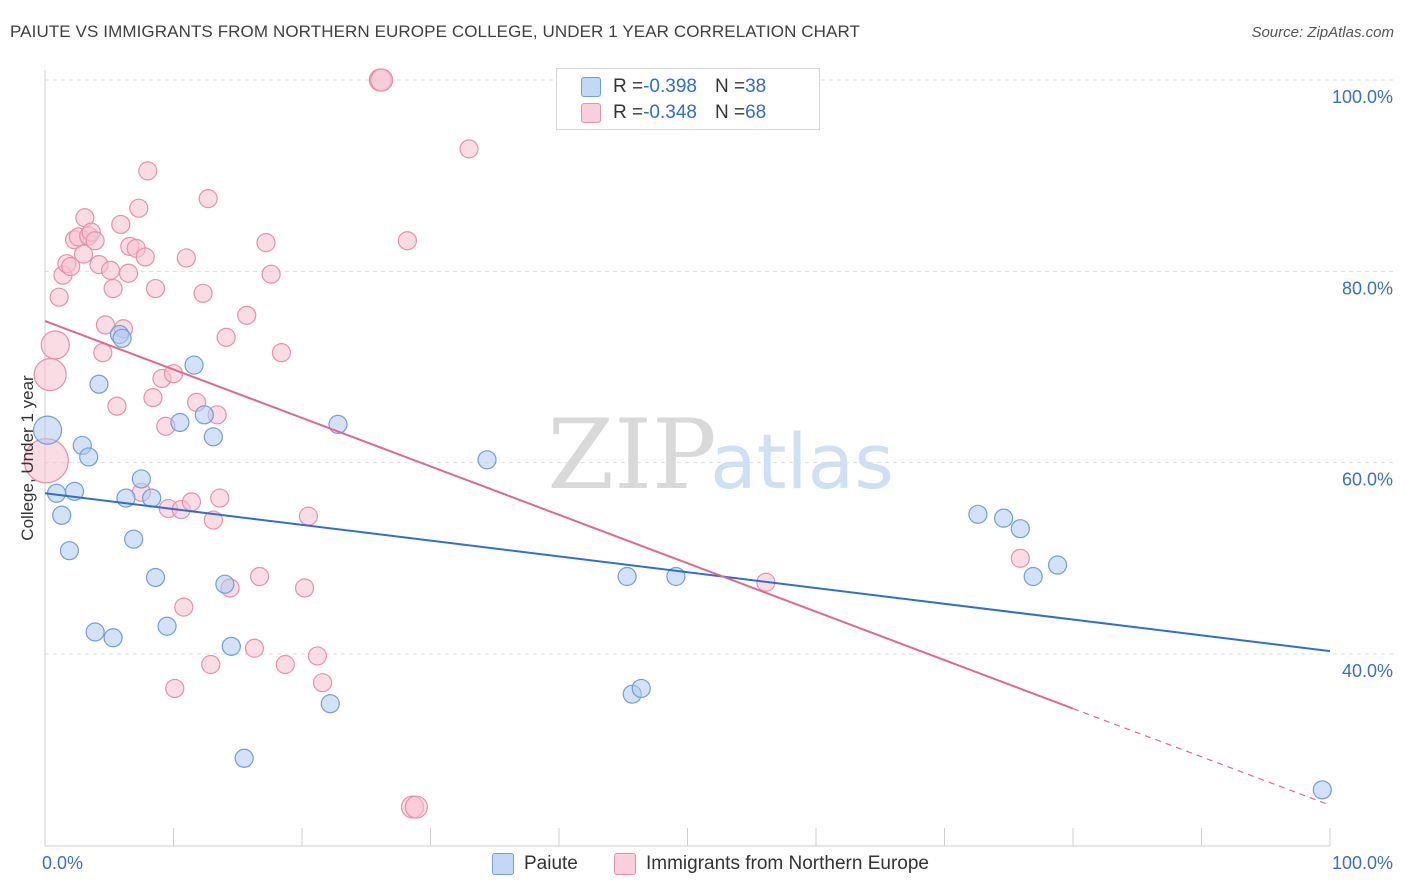 This screenshot has height=892, width=1406. Describe the element at coordinates (1367, 671) in the screenshot. I see `y-tick-label: 40.0%` at that location.